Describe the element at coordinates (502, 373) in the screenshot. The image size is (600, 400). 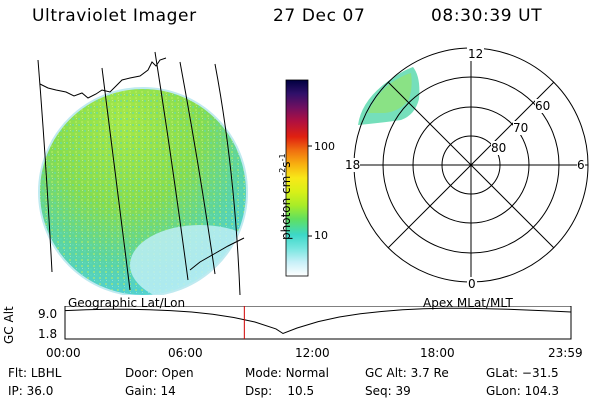
I see `glat-label: GLat:` at that location.